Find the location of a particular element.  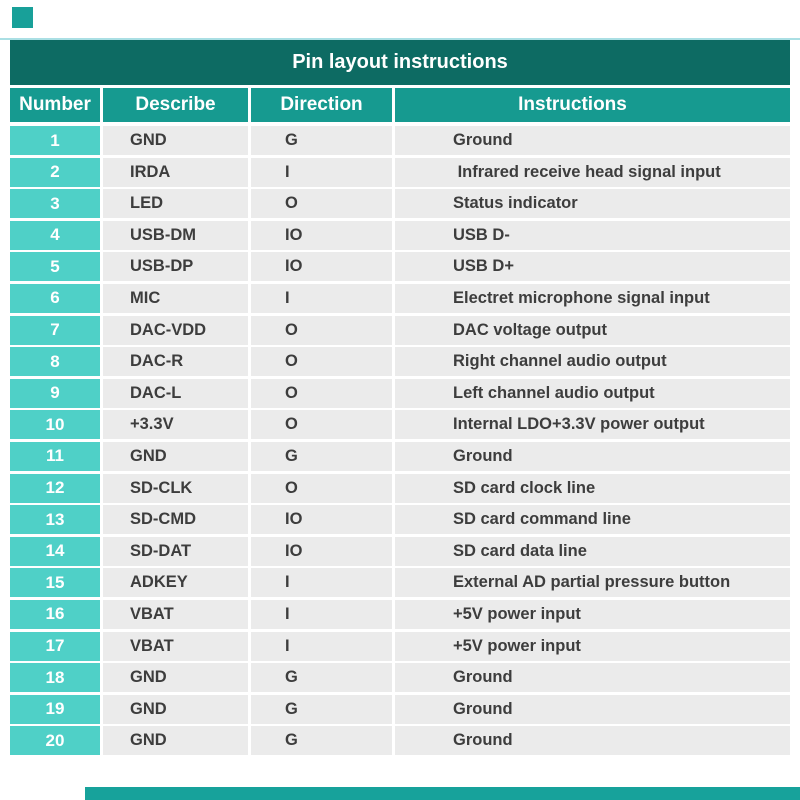

pin-instructions-cell: SD card command line is located at coordinates (592, 520).